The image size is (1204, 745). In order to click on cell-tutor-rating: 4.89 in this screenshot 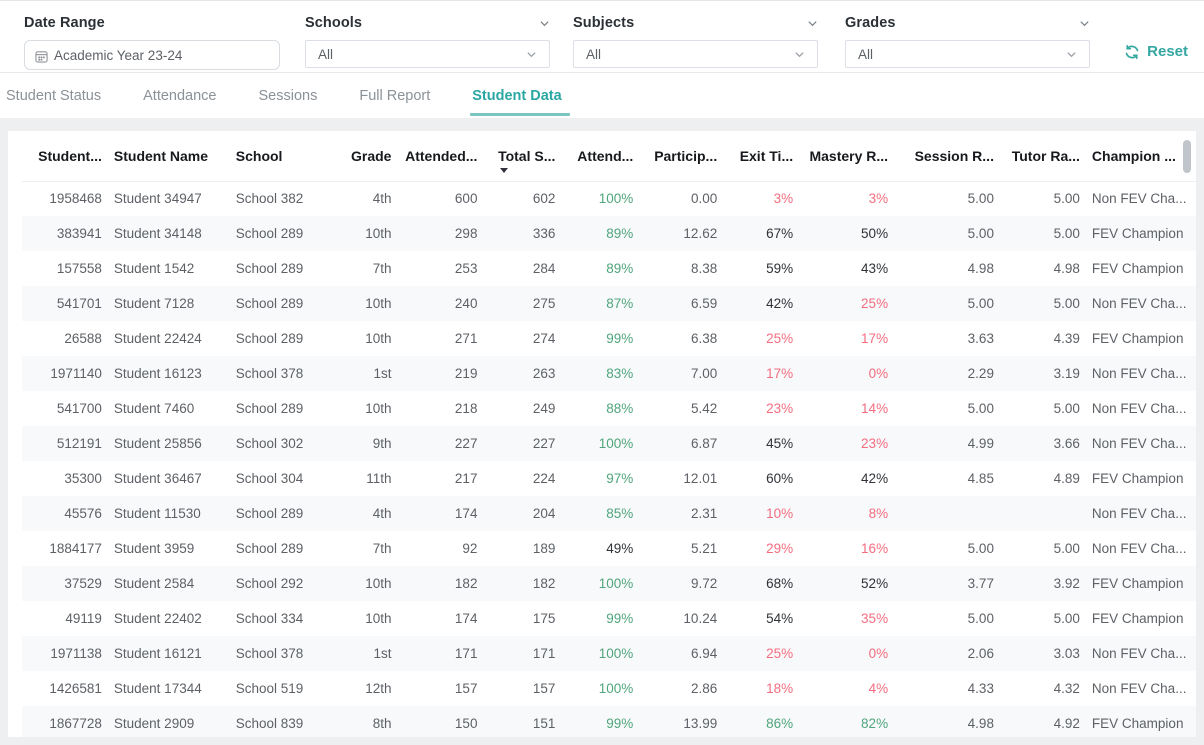, I will do `click(1066, 478)`.